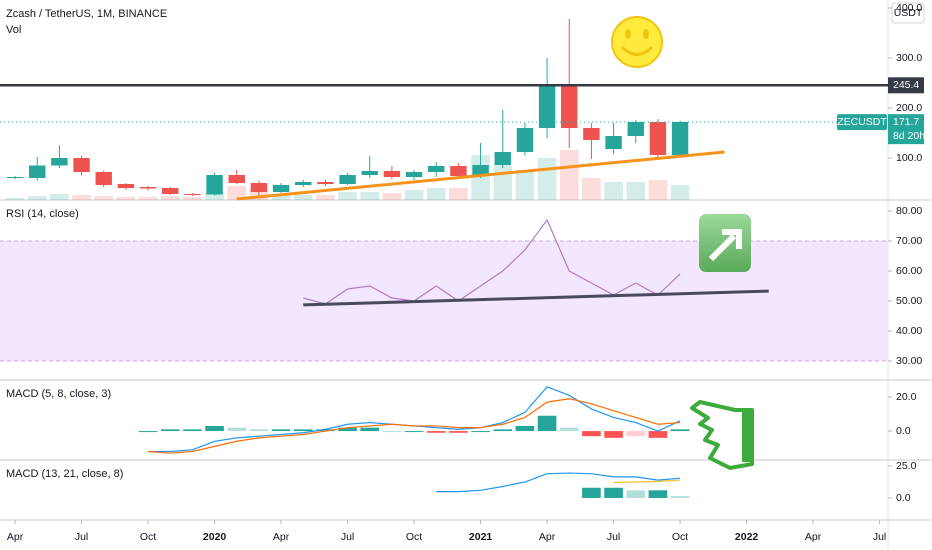 The width and height of the screenshot is (932, 550). Describe the element at coordinates (637, 42) in the screenshot. I see `smiley-icon` at that location.